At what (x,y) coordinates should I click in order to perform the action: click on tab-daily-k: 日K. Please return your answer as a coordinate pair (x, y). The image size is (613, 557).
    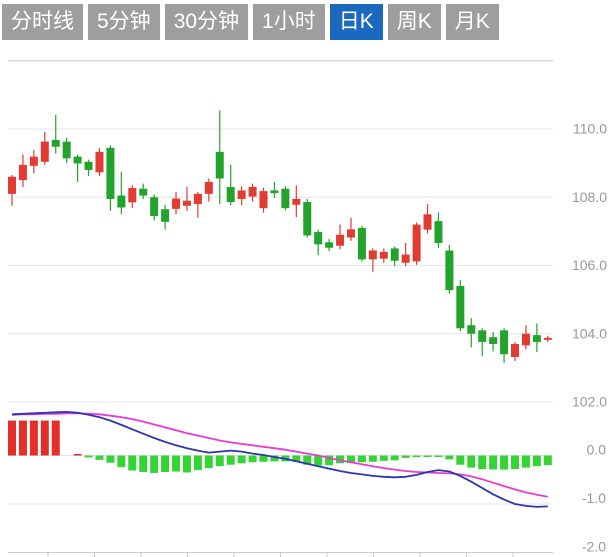
    Looking at the image, I should click on (356, 22).